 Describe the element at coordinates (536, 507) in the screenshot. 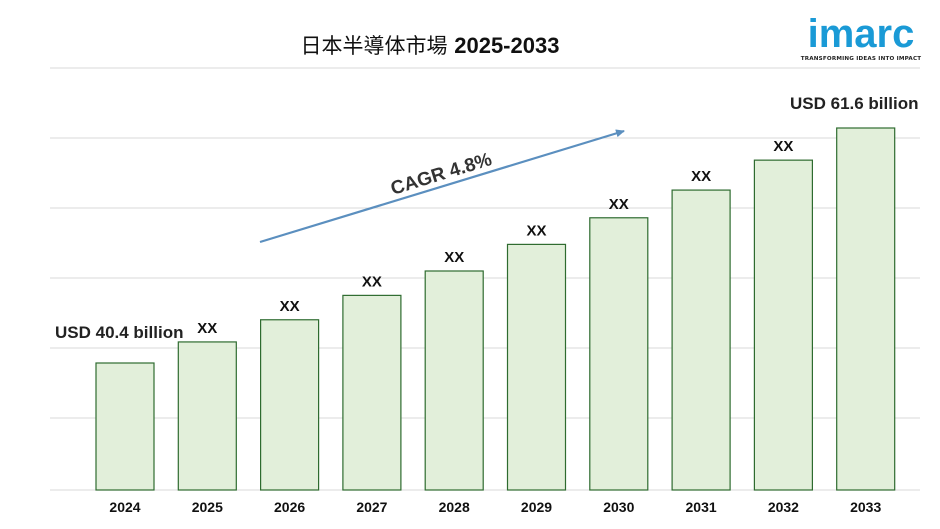

I see `x-tick-label: 2029` at that location.